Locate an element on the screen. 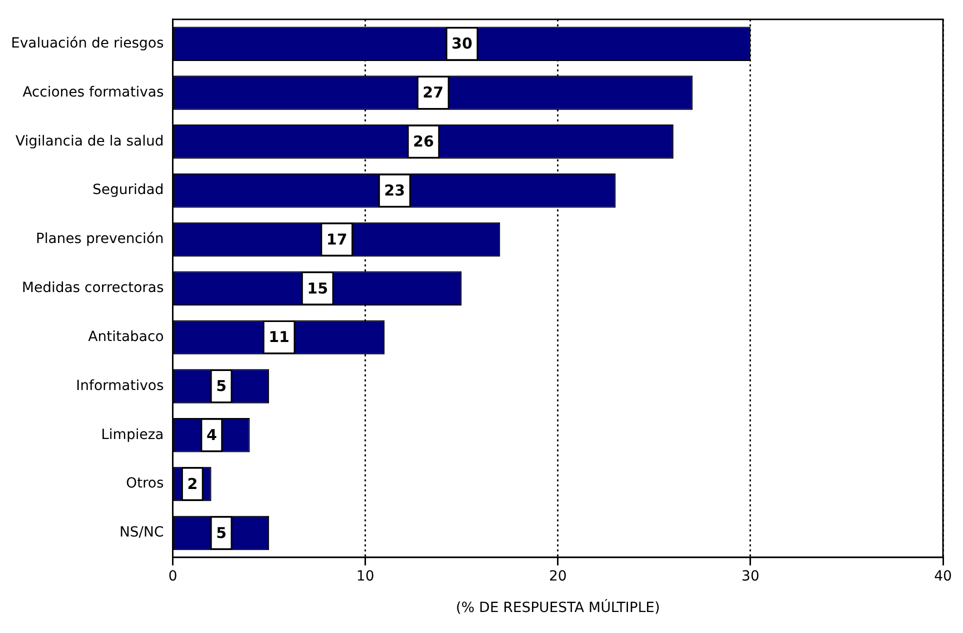  x-tick-label: 40 is located at coordinates (943, 576).